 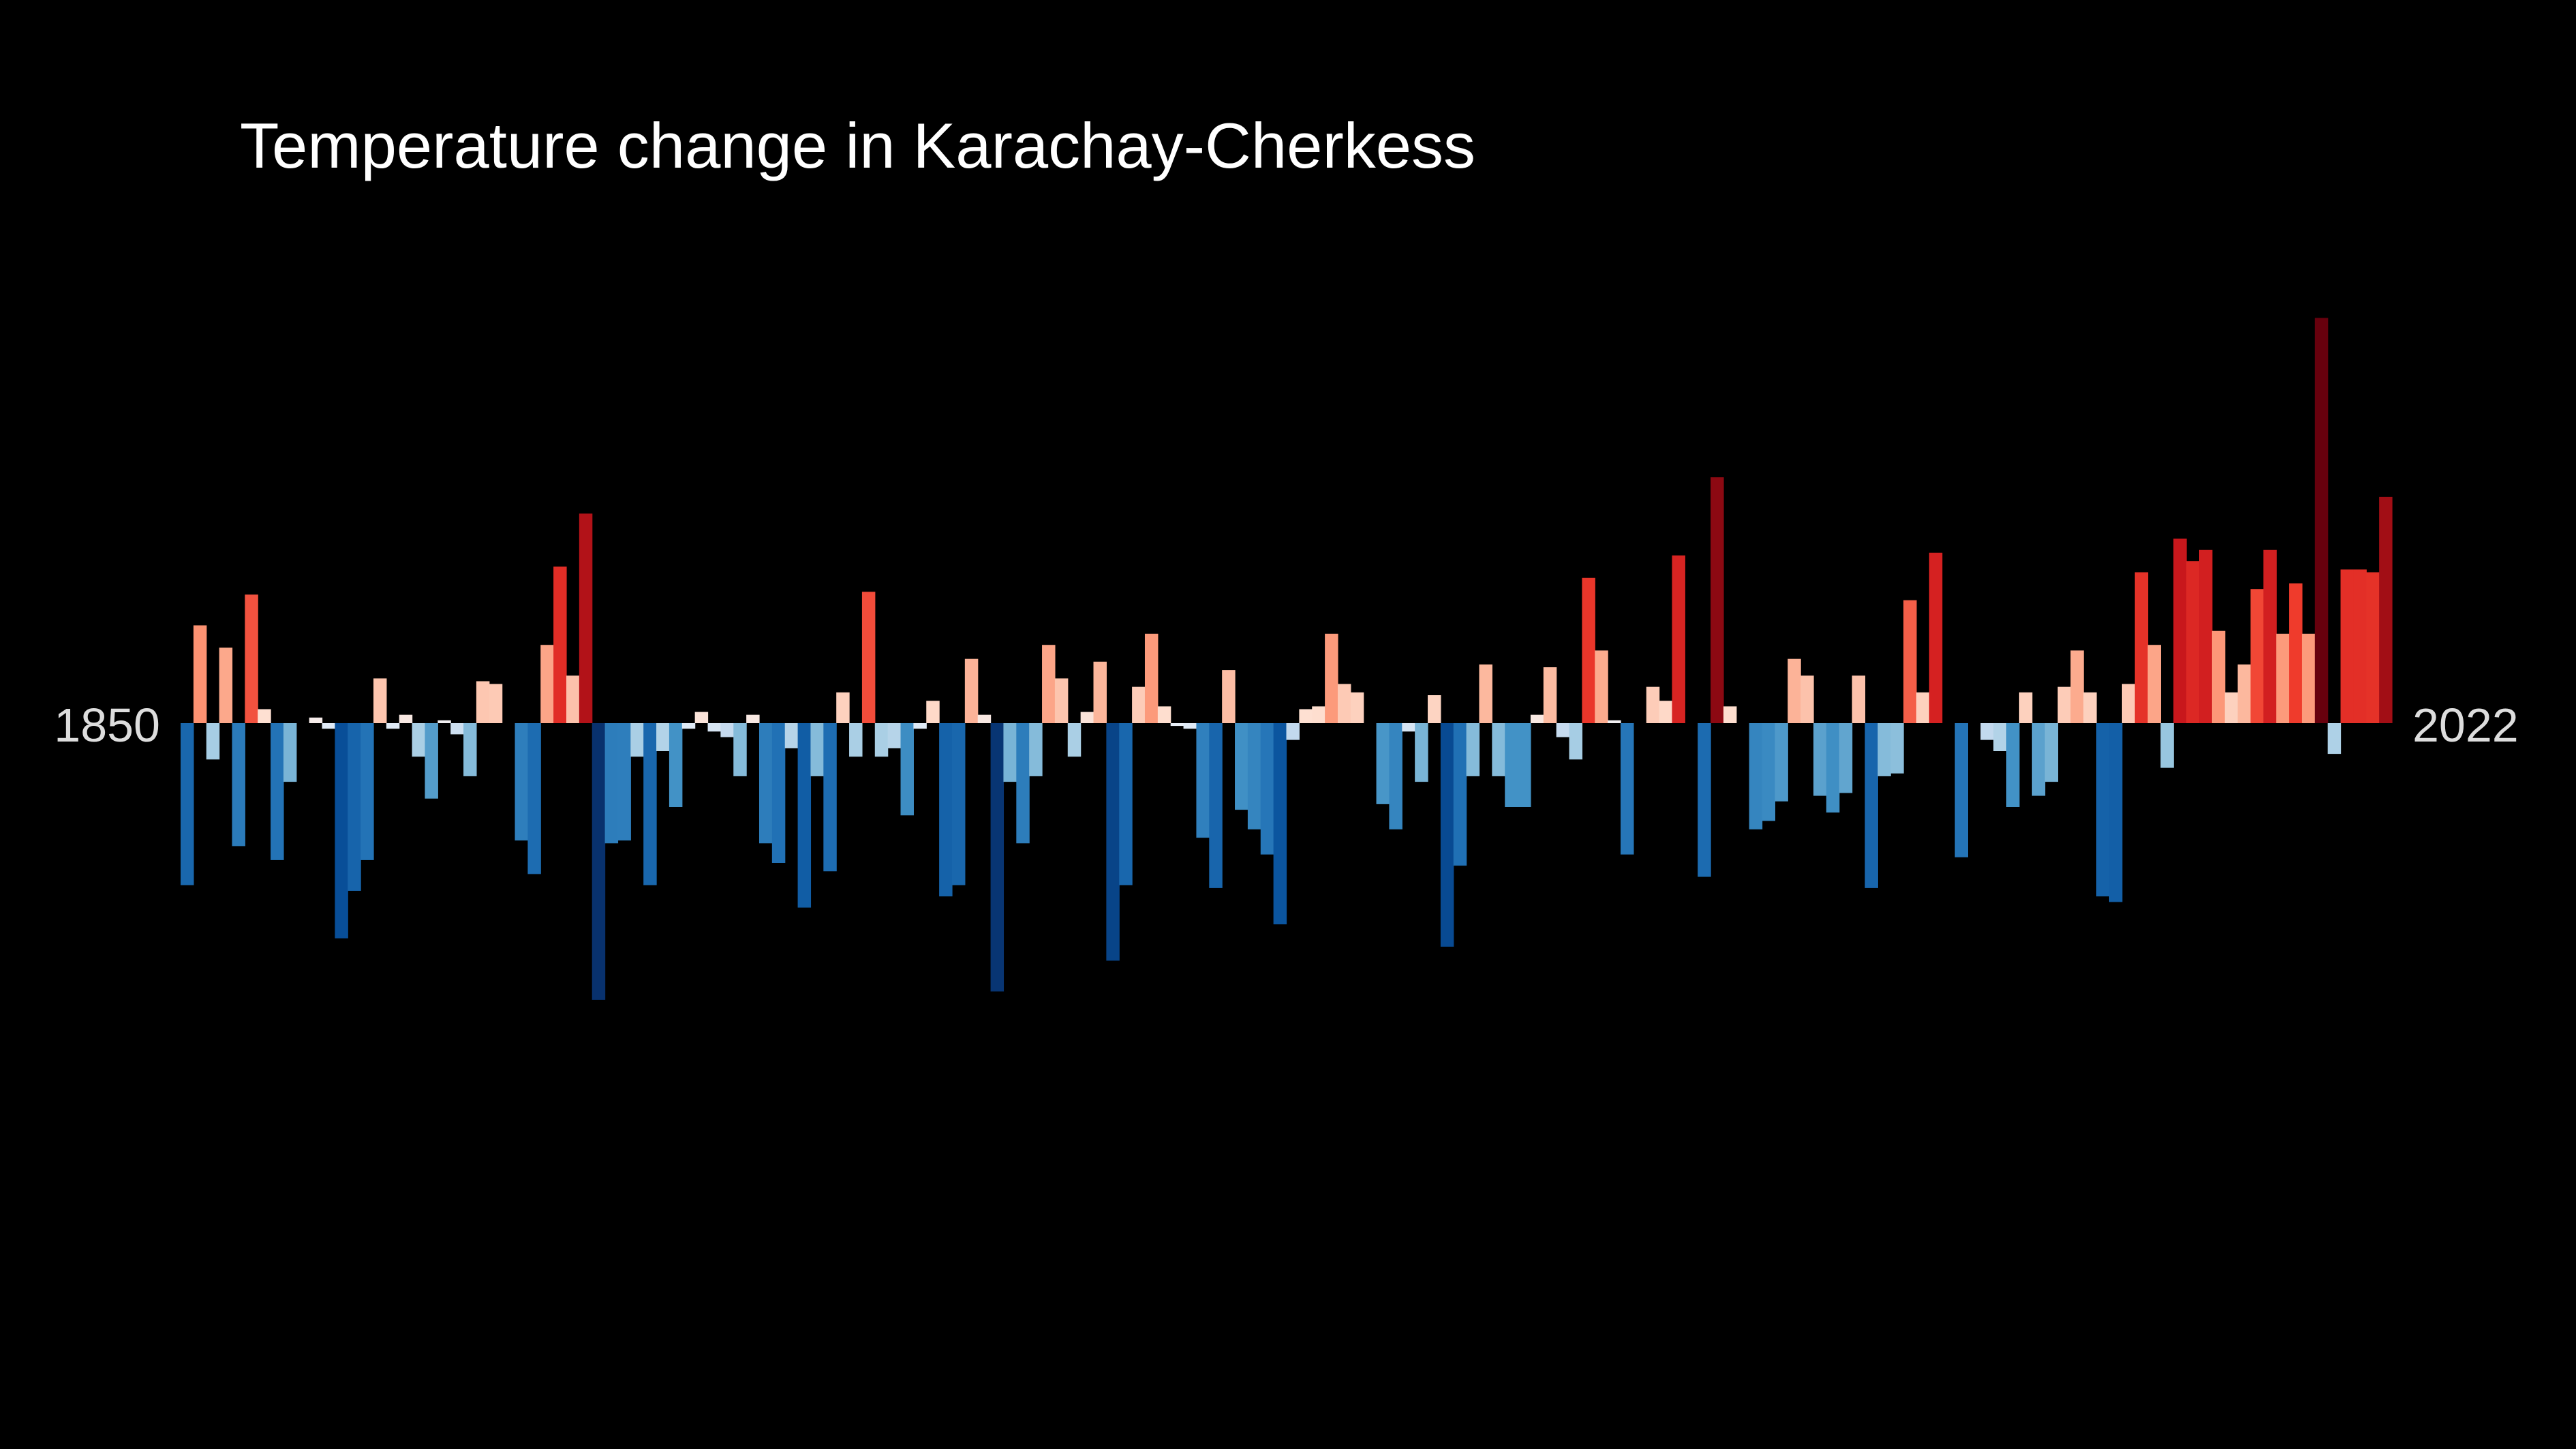 What do you see at coordinates (1704, 800) in the screenshot?
I see `bar-1968` at bounding box center [1704, 800].